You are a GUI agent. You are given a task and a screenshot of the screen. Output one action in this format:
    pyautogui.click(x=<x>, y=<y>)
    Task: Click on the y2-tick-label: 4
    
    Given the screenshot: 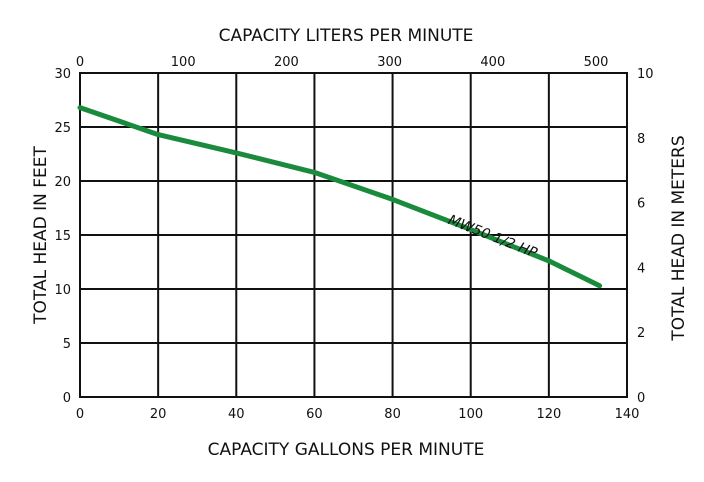 What is the action you would take?
    pyautogui.click(x=641, y=268)
    